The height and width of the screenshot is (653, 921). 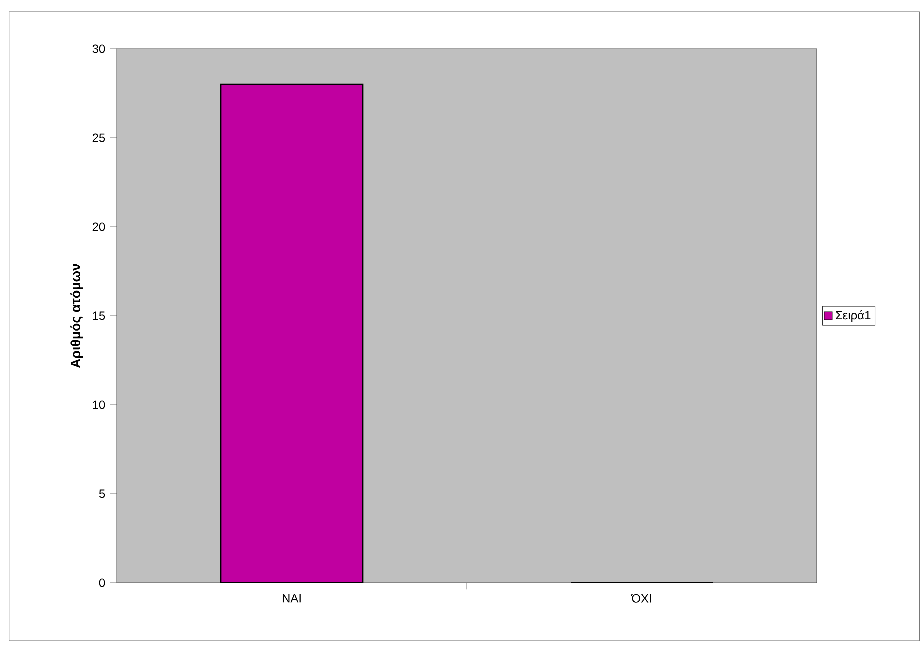 I want to click on y-tick-label: 10, so click(x=99, y=405).